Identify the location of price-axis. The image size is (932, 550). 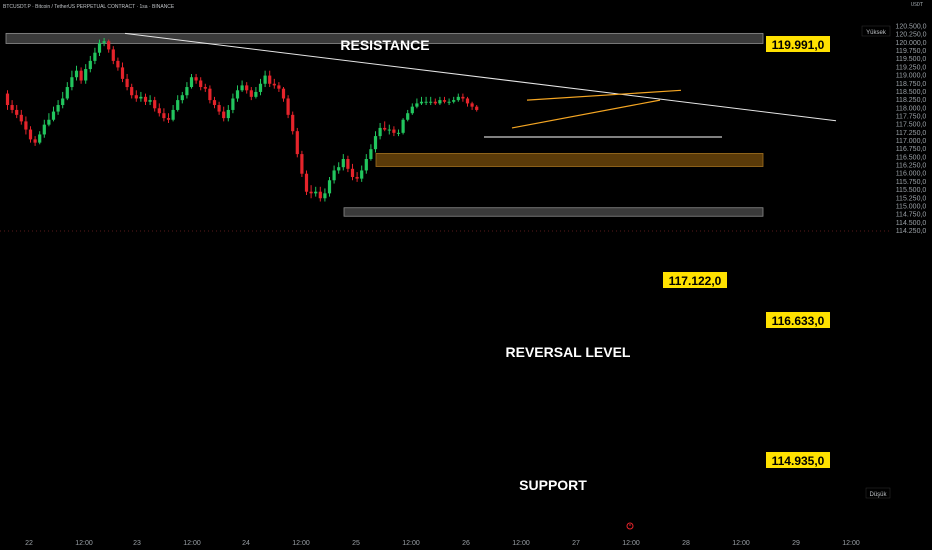
(911, 275).